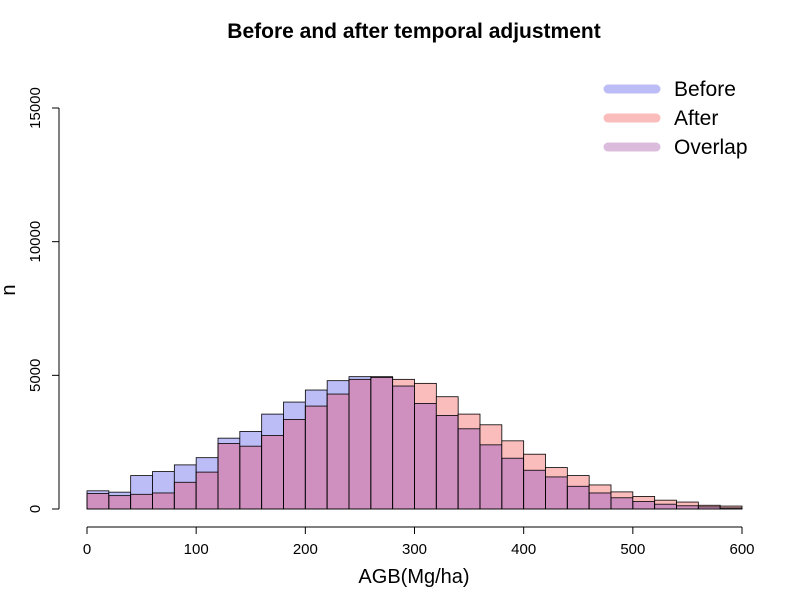 Image resolution: width=800 pixels, height=600 pixels. Describe the element at coordinates (696, 118) in the screenshot. I see `legend-label-after: After` at that location.